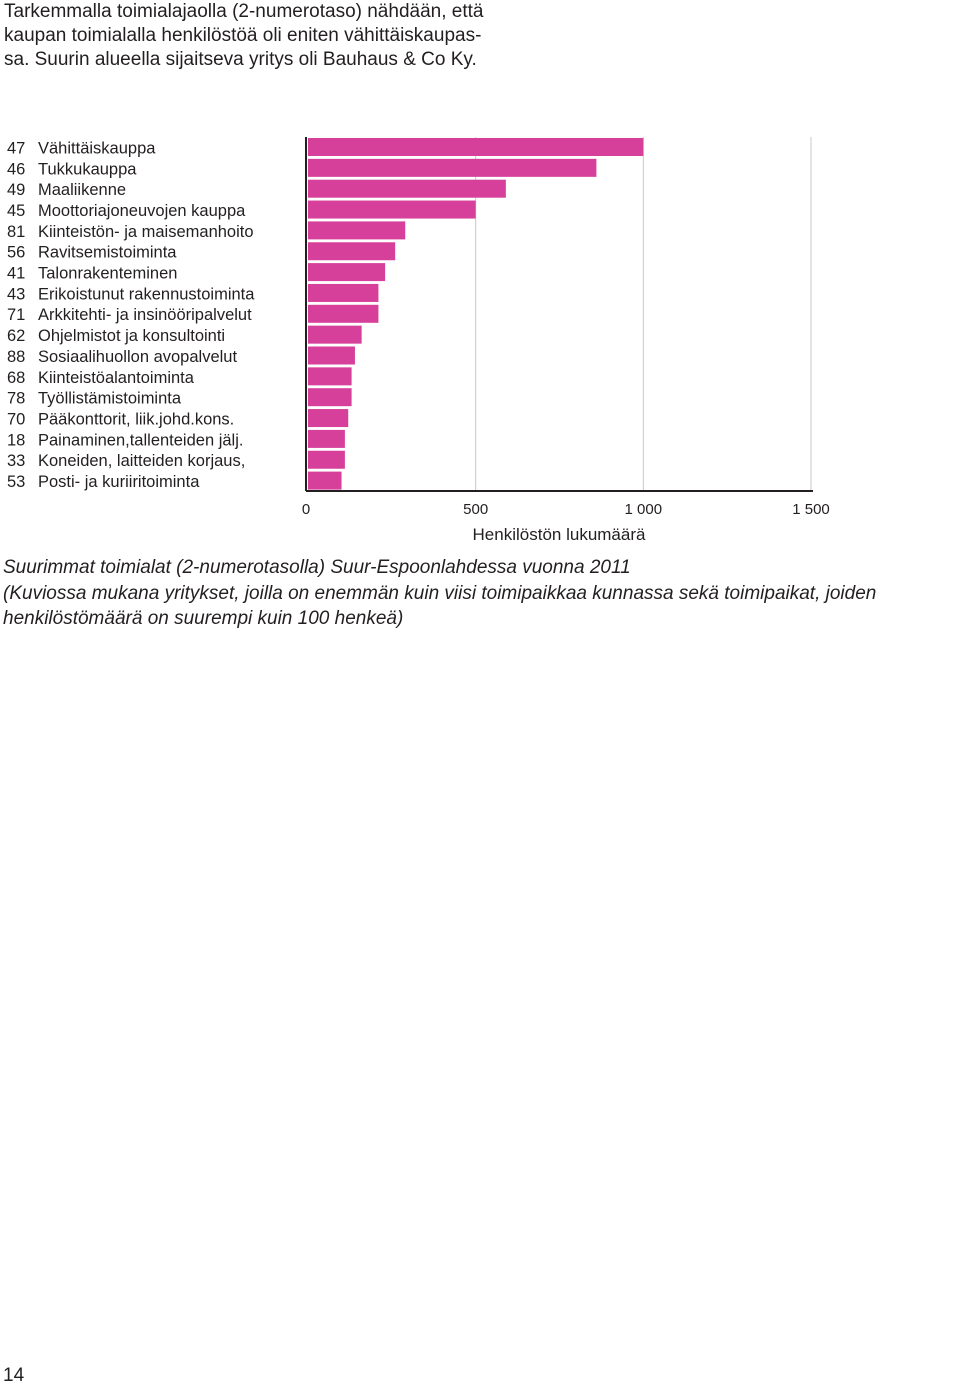 This screenshot has height=1388, width=960. Describe the element at coordinates (16, 253) in the screenshot. I see `category-code: 56` at that location.